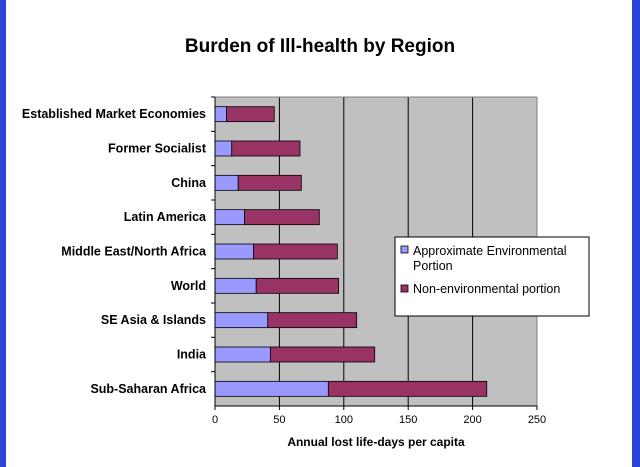 The height and width of the screenshot is (467, 640). I want to click on x-tick-label: 200, so click(472, 420).